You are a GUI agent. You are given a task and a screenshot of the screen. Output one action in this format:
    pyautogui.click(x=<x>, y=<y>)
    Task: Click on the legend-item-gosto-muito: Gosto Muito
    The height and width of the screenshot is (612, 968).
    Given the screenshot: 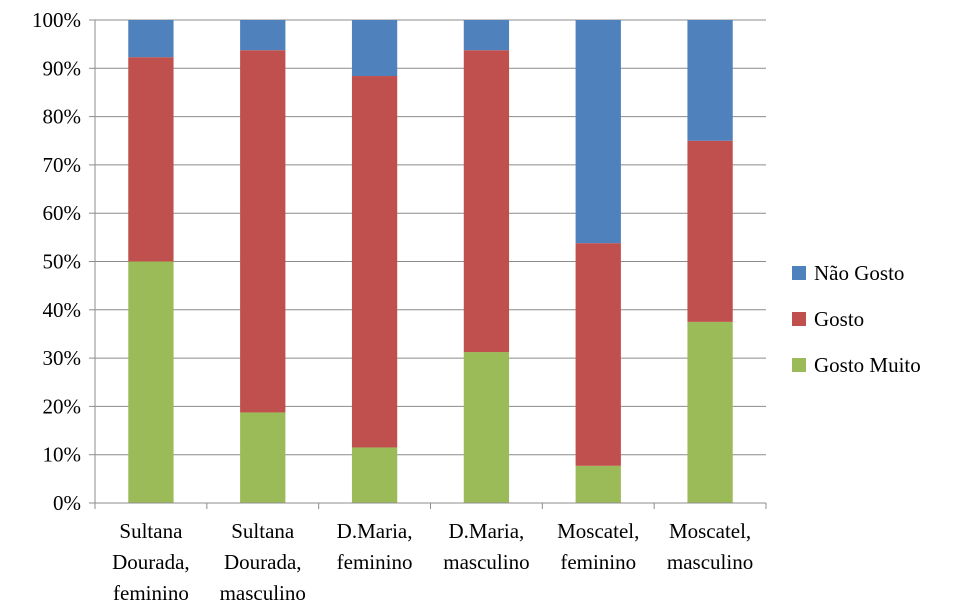 What is the action you would take?
    pyautogui.click(x=856, y=365)
    